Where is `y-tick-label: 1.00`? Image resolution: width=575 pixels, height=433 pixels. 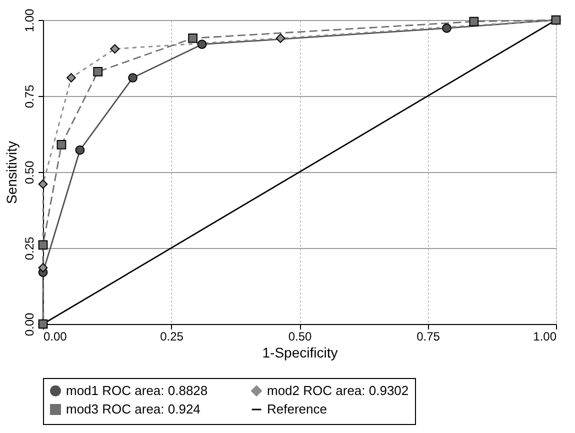
y-tick-label: 1.00 is located at coordinates (29, 20).